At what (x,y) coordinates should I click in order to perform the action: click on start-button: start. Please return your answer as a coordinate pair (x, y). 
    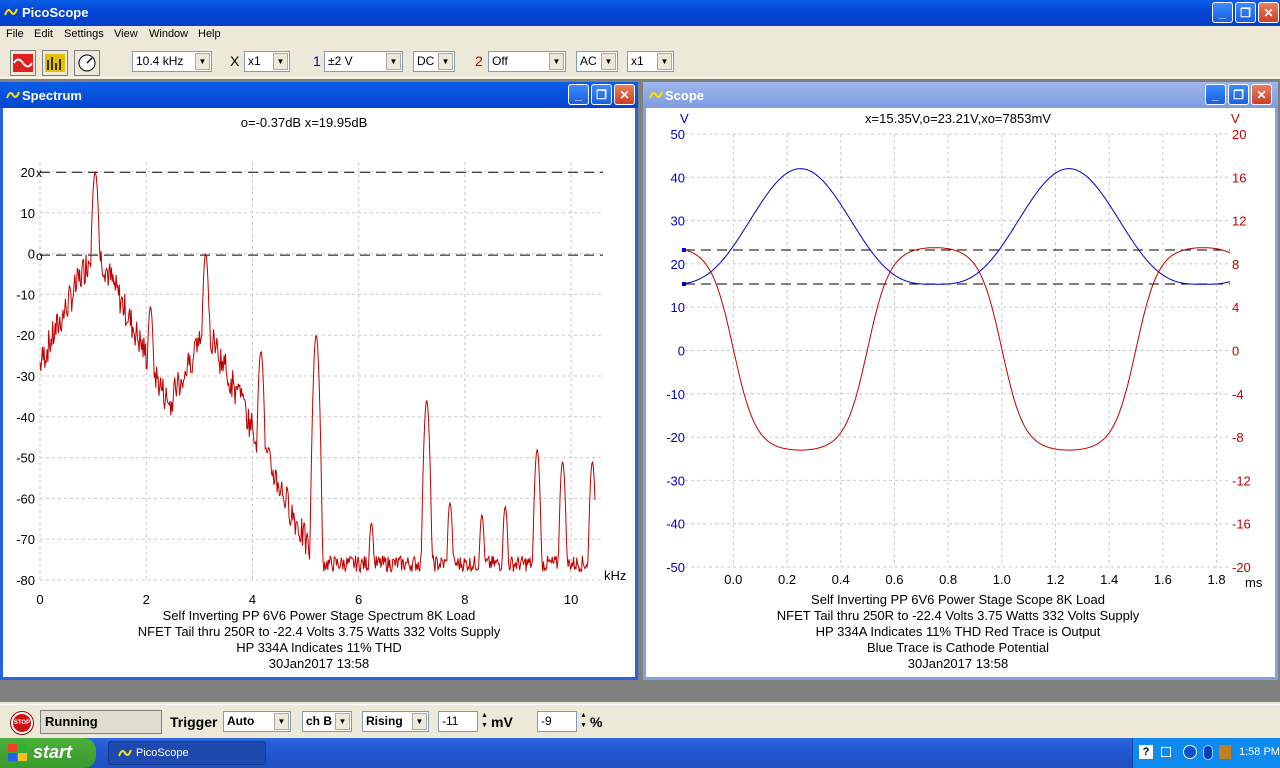
    Looking at the image, I should click on (48, 753).